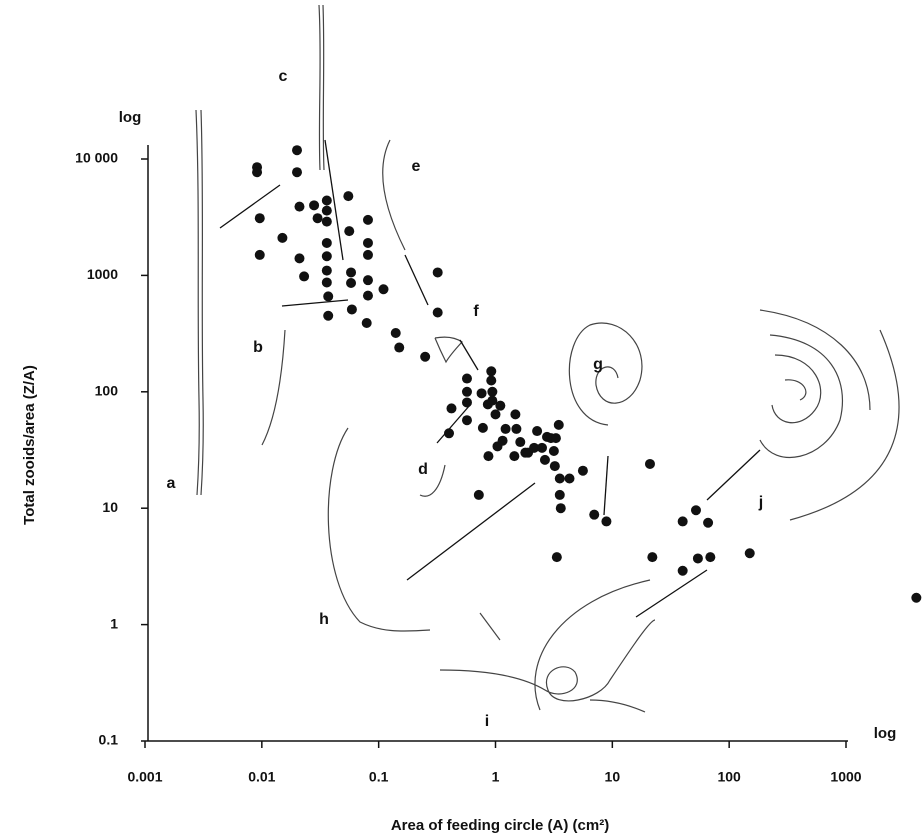 The image size is (924, 839). Describe the element at coordinates (114, 623) in the screenshot. I see `y-tick-label: 1` at that location.